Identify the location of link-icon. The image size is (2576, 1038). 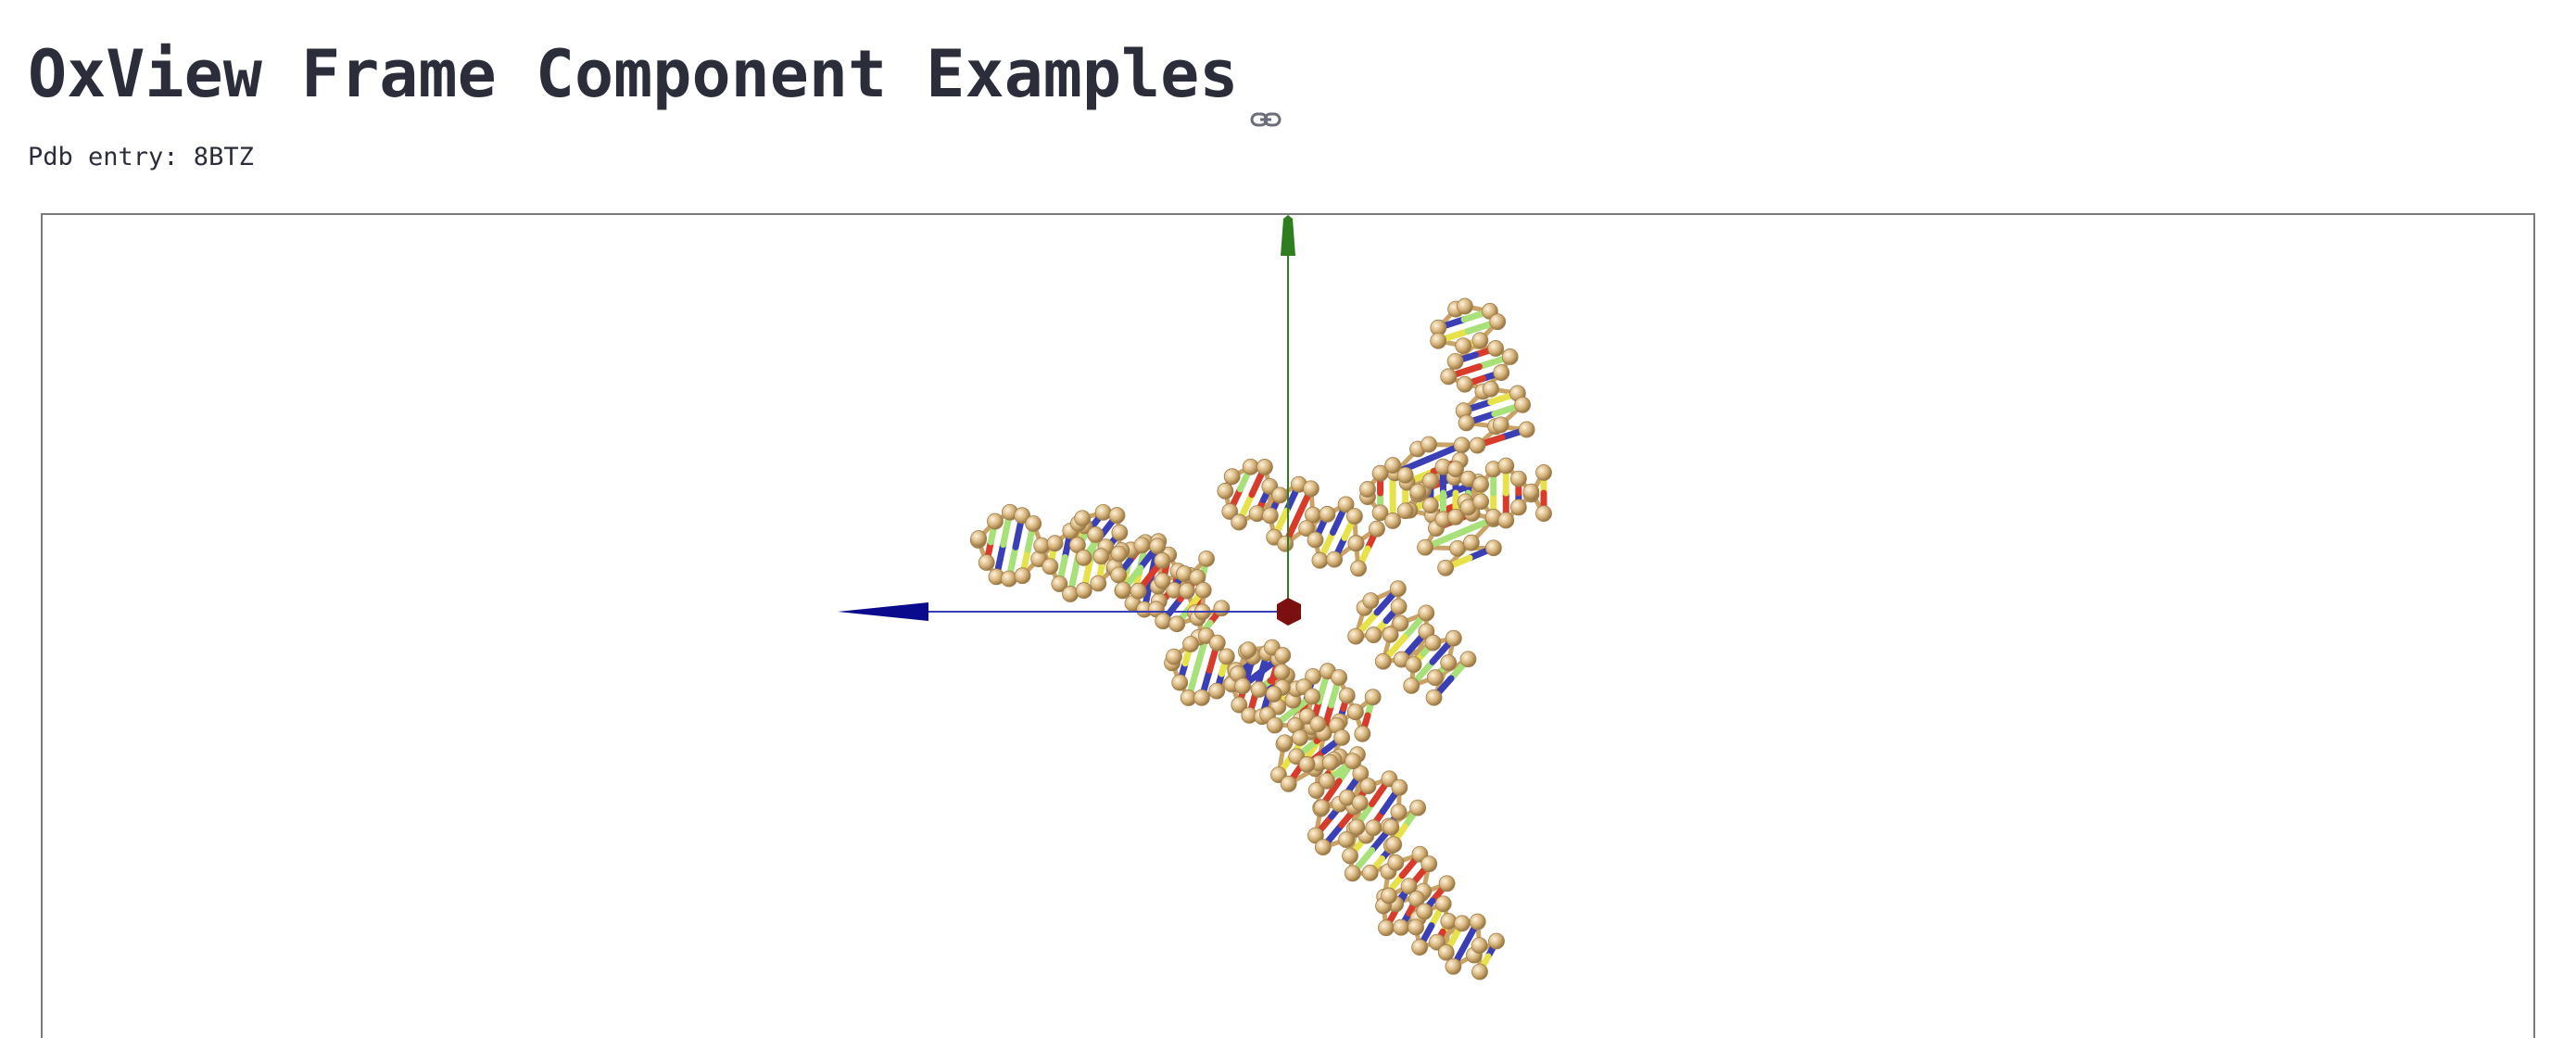
(1265, 96).